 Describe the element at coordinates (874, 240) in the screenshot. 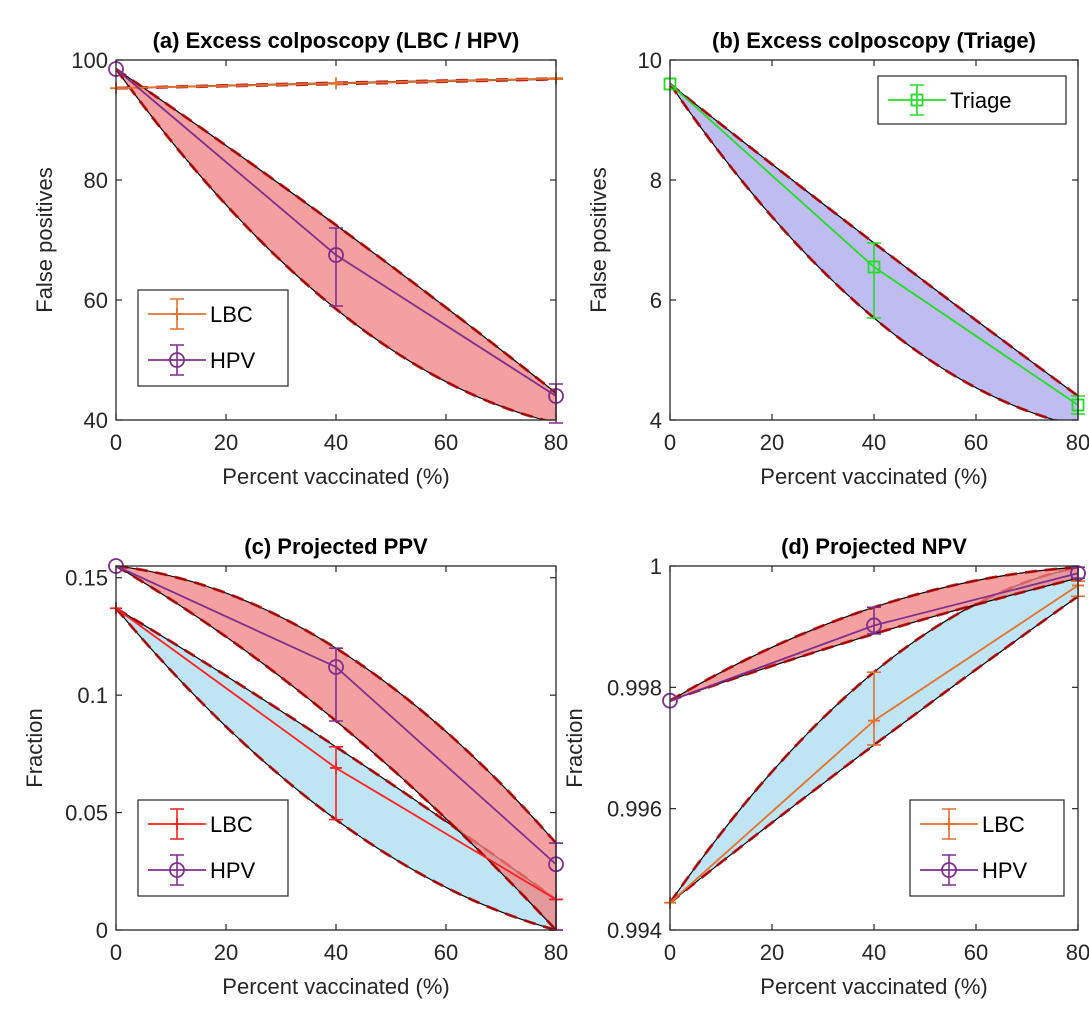

I see `band-dashed-edge-triage` at that location.